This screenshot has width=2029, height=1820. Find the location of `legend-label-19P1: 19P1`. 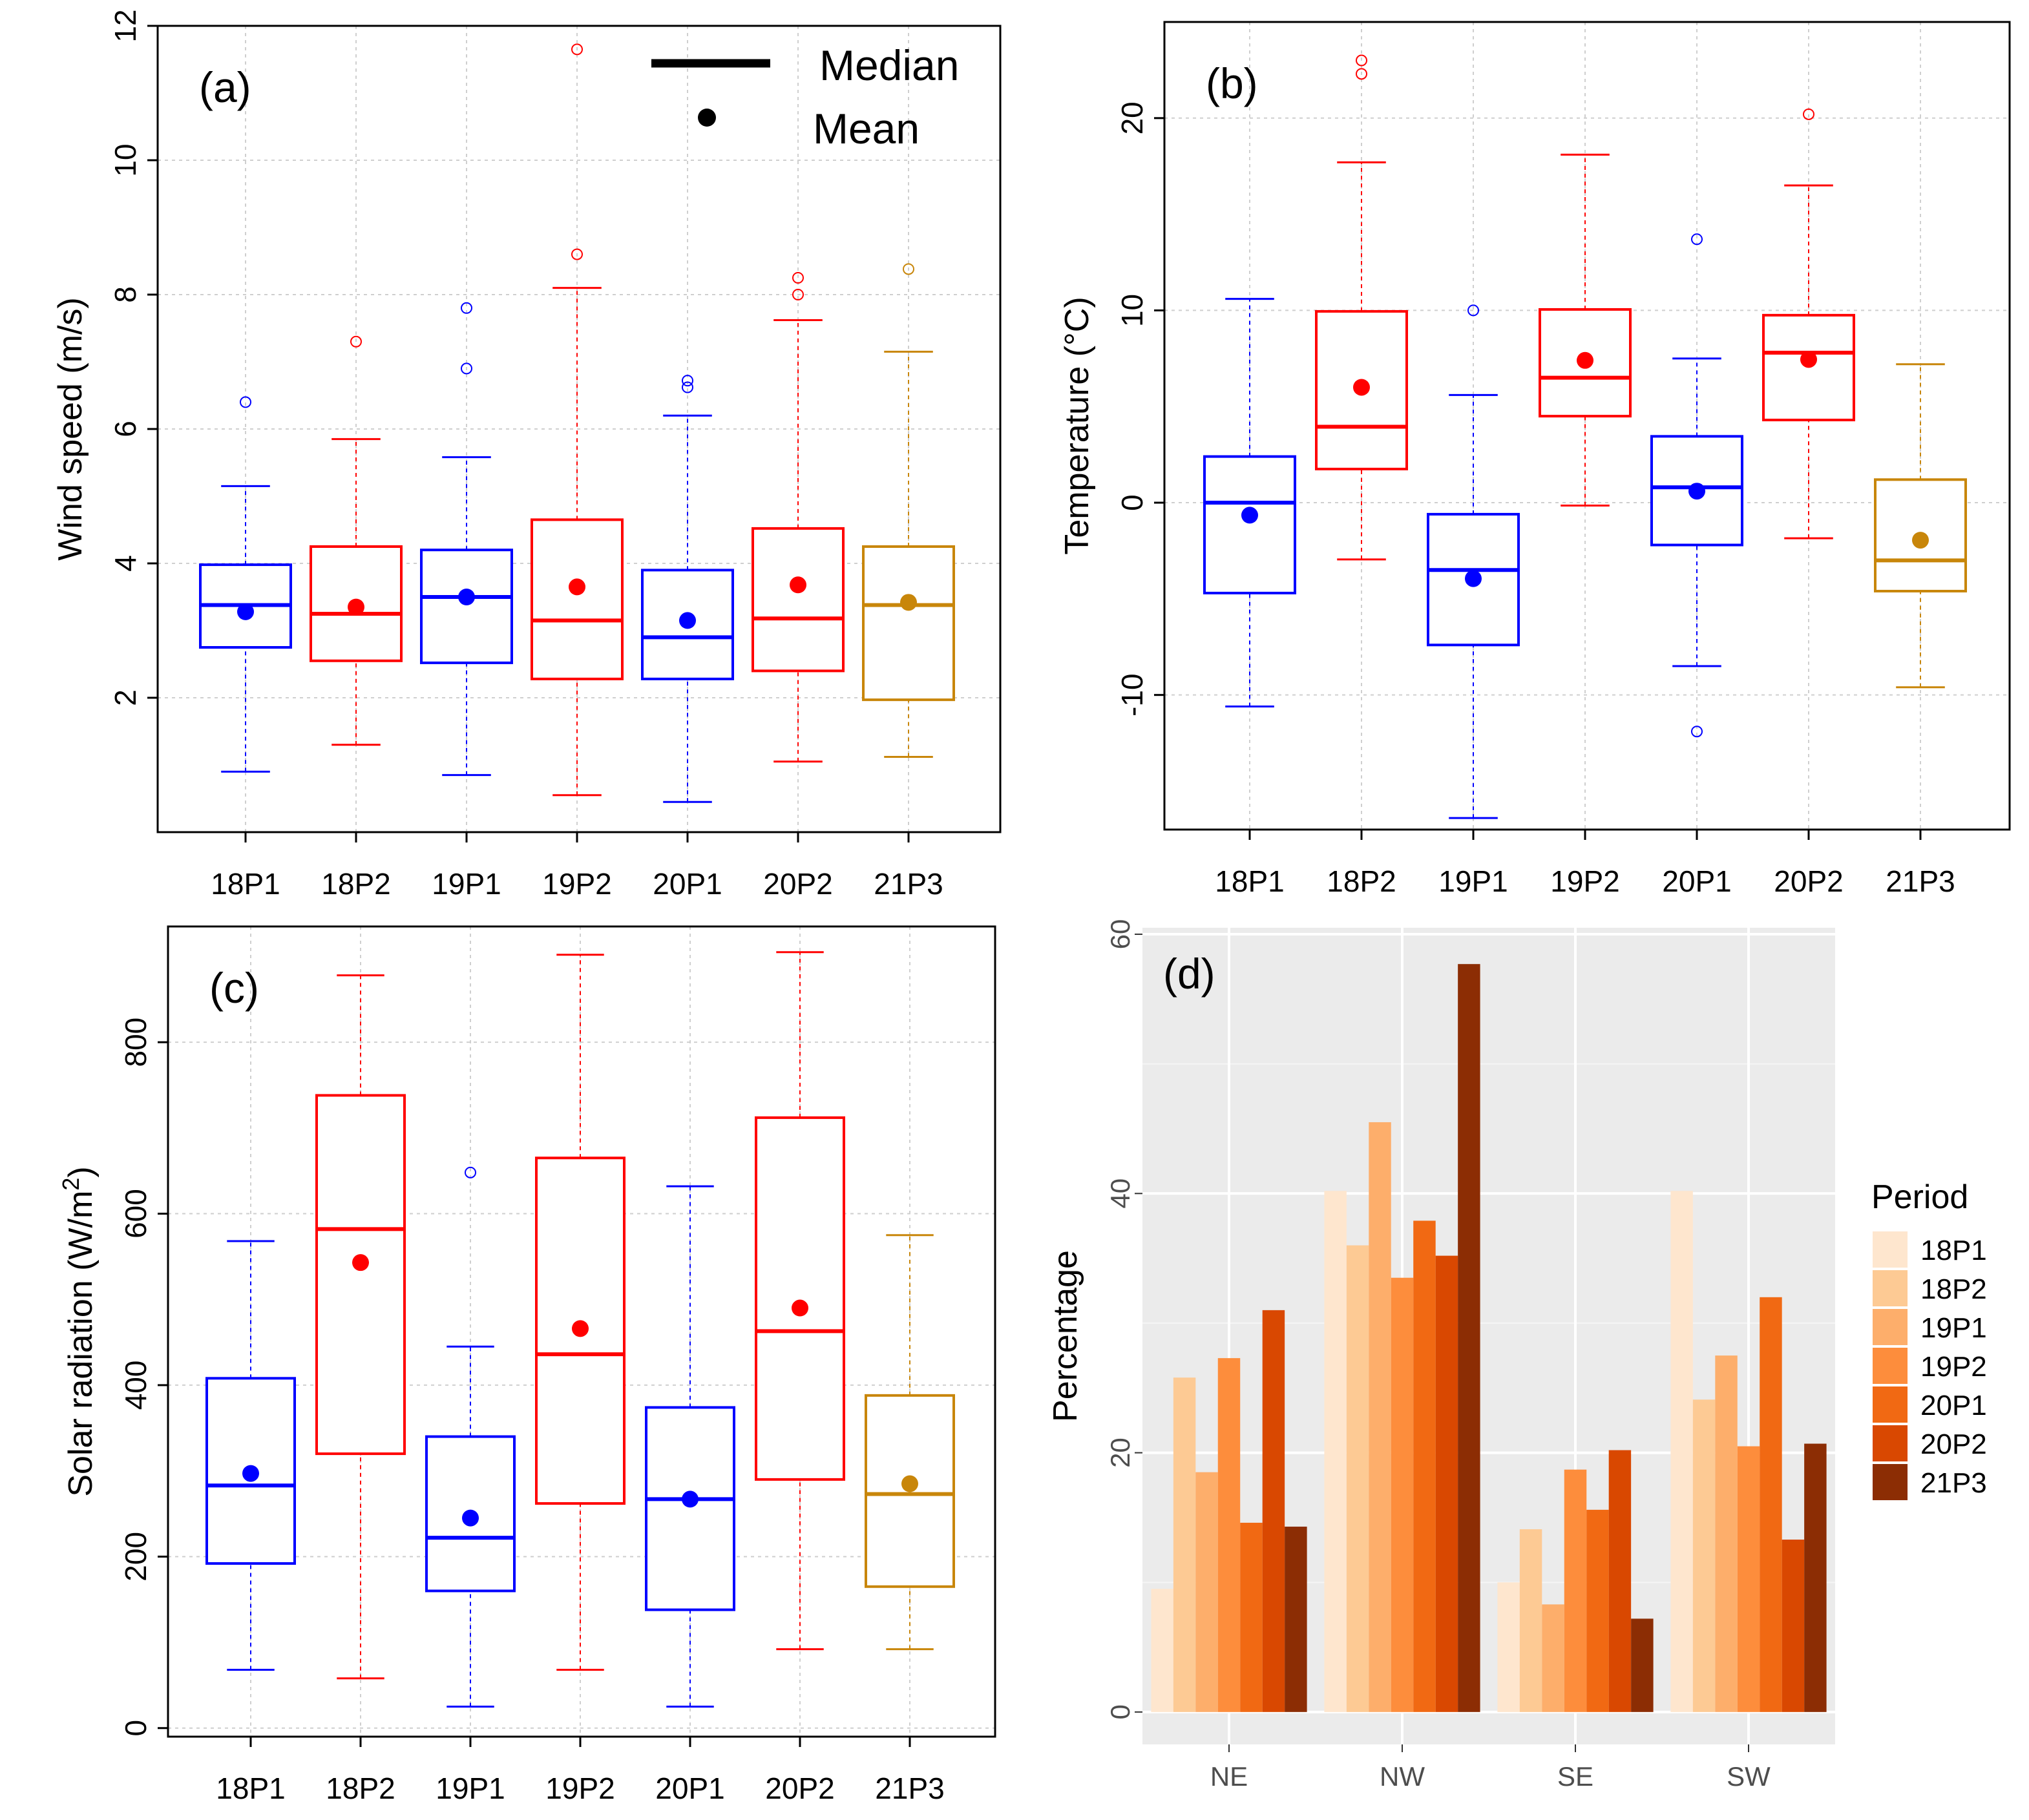

legend-label-19P1: 19P1 is located at coordinates (1954, 1328).